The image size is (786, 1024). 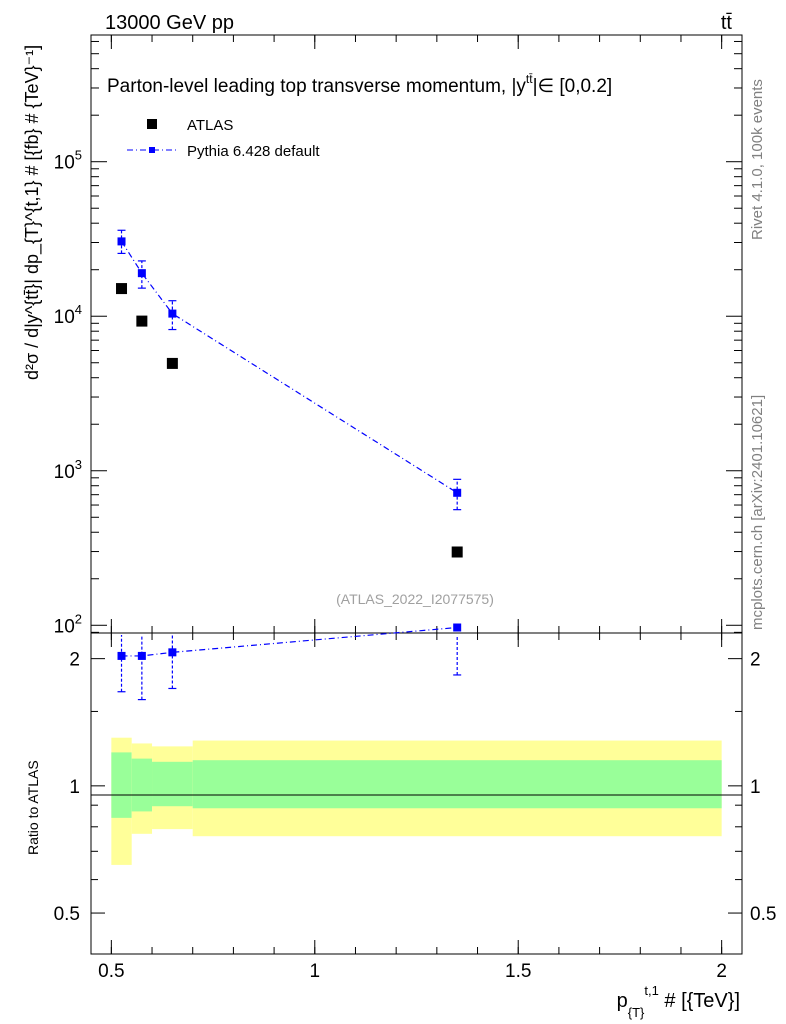 I want to click on legend-mc-marker, so click(x=152, y=150).